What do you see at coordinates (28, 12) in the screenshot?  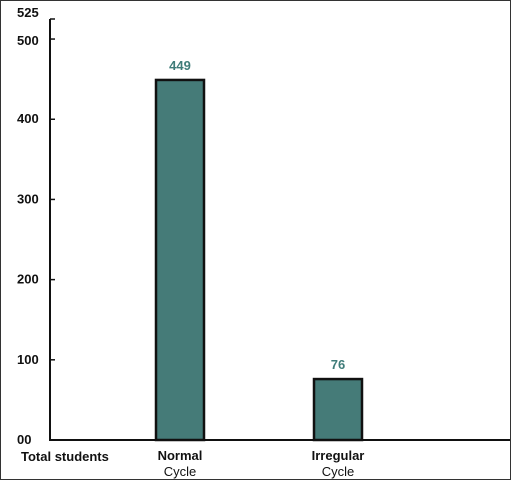 I see `y-tick-label: 525` at bounding box center [28, 12].